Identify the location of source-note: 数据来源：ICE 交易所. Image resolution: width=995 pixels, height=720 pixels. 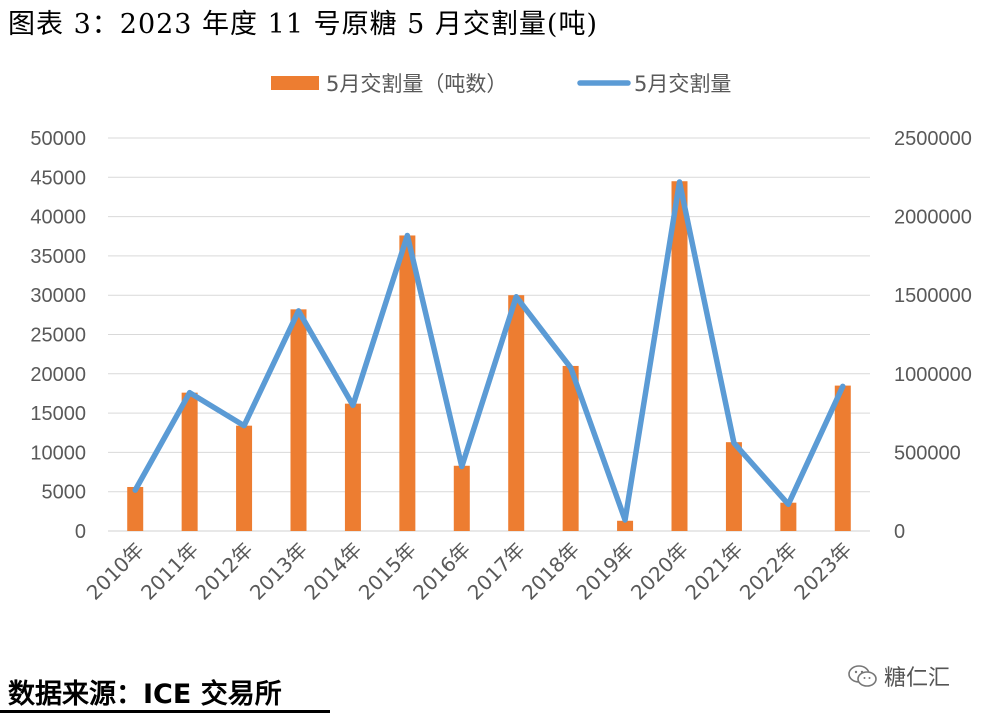
(145, 694).